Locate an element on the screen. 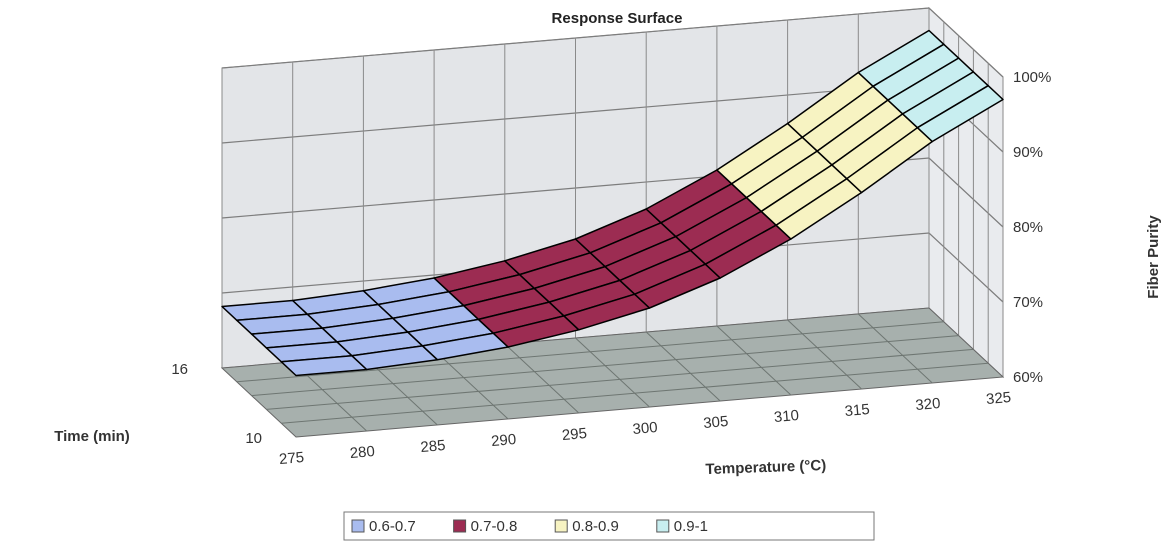 The image size is (1175, 542). x-tick-label: 305 is located at coordinates (716, 422).